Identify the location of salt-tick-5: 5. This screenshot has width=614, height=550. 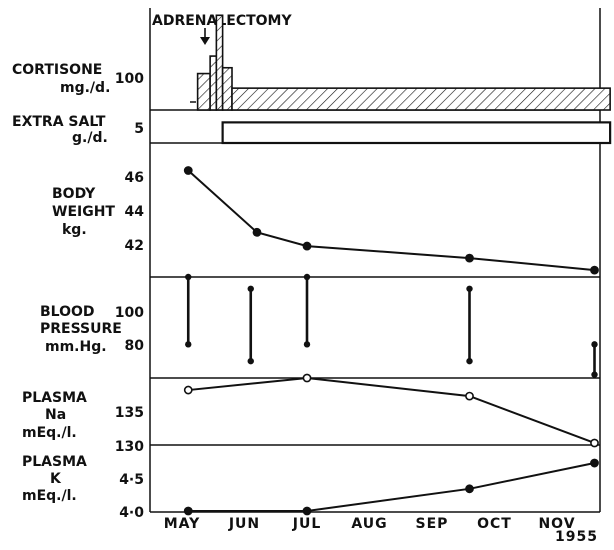
(139, 129).